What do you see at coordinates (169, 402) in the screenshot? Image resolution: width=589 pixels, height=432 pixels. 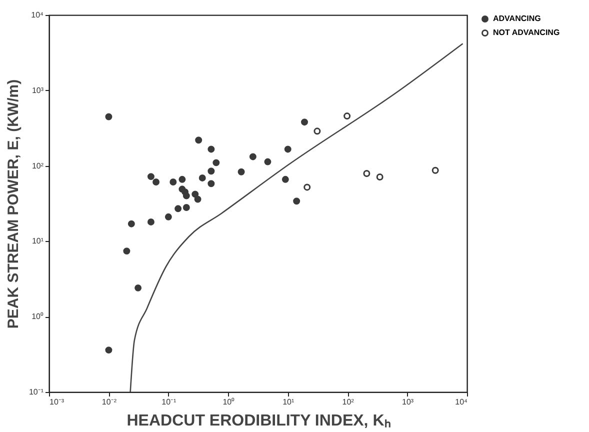 I see `x-tick-label: 10⁻¹` at bounding box center [169, 402].